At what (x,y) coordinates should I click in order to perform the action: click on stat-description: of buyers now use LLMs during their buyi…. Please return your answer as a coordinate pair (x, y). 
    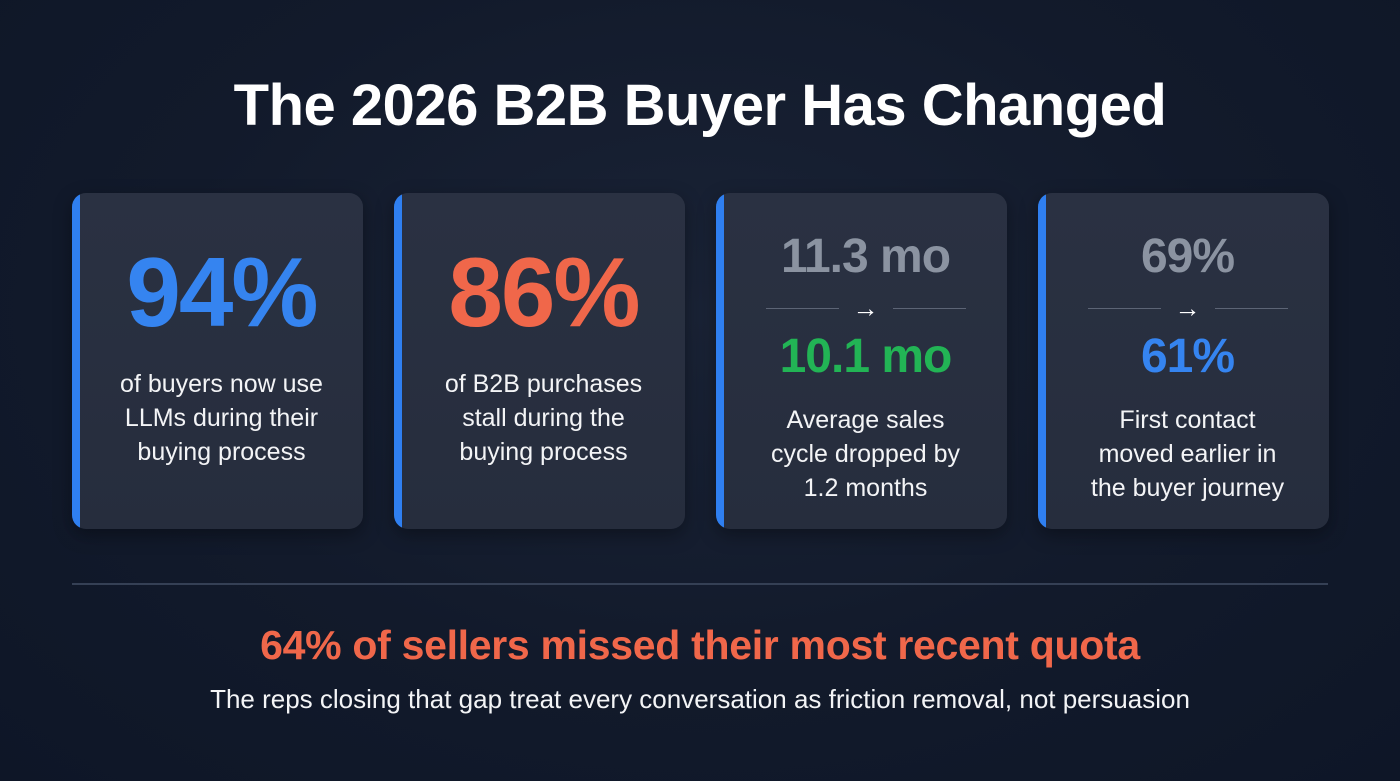
    Looking at the image, I should click on (221, 418).